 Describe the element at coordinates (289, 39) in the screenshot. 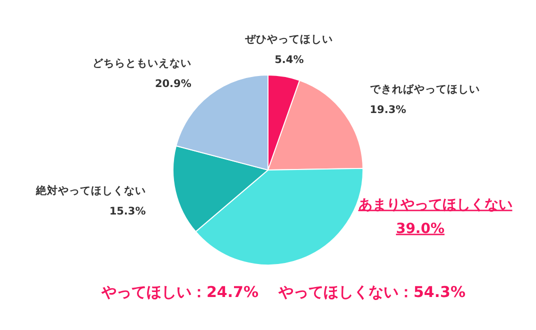

I see `slice-label: ぜひやってほしい` at that location.